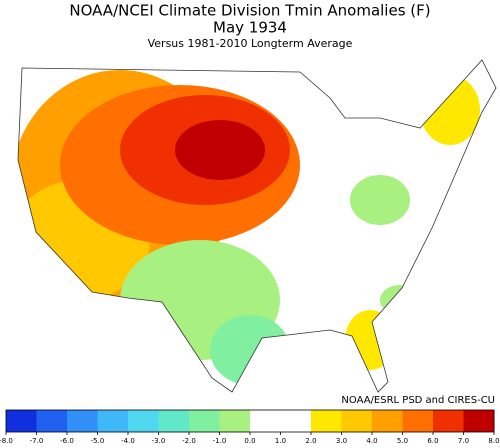 The image size is (500, 448). Describe the element at coordinates (371, 441) in the screenshot. I see `tick-label: 4.0` at that location.